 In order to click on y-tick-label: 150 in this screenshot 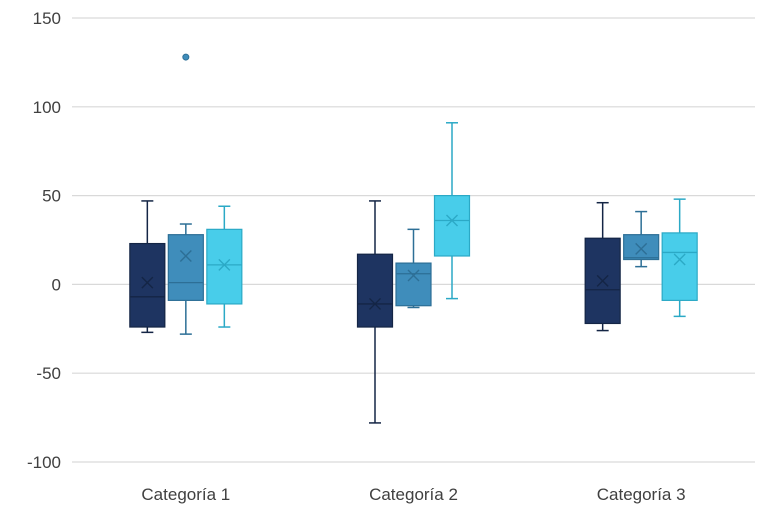, I will do `click(47, 18)`.